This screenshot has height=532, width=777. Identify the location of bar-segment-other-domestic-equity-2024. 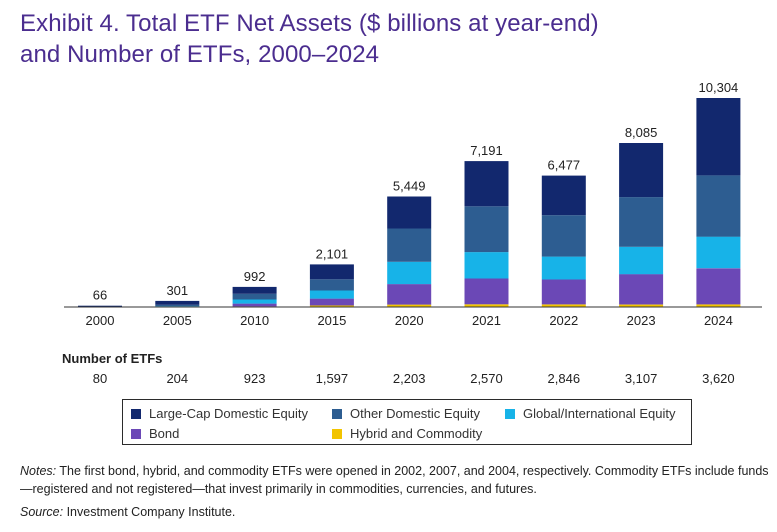
(718, 206).